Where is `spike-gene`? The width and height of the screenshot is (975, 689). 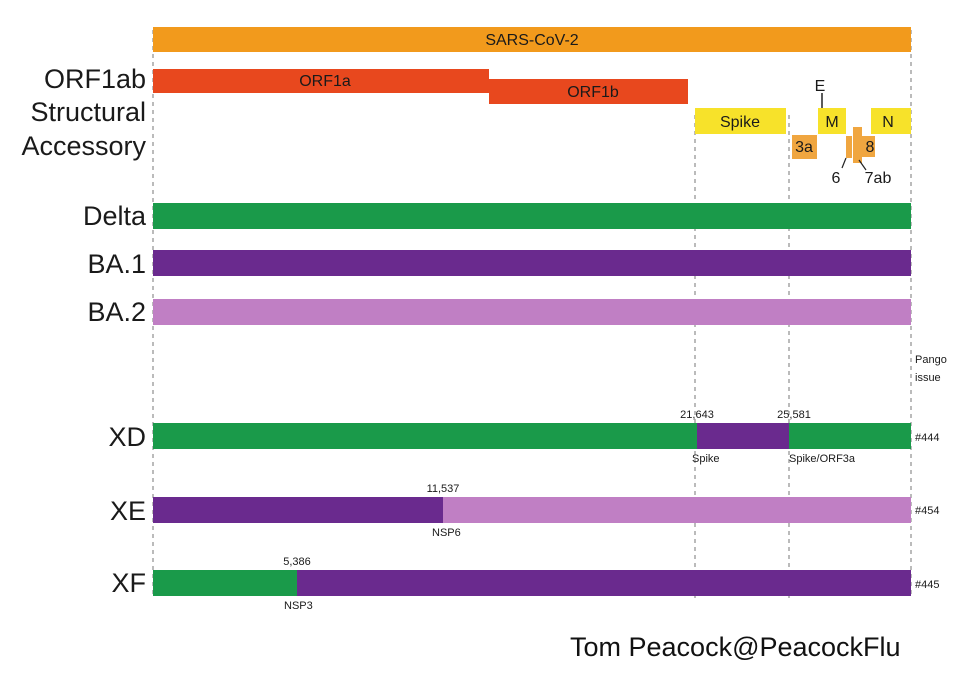 spike-gene is located at coordinates (740, 121).